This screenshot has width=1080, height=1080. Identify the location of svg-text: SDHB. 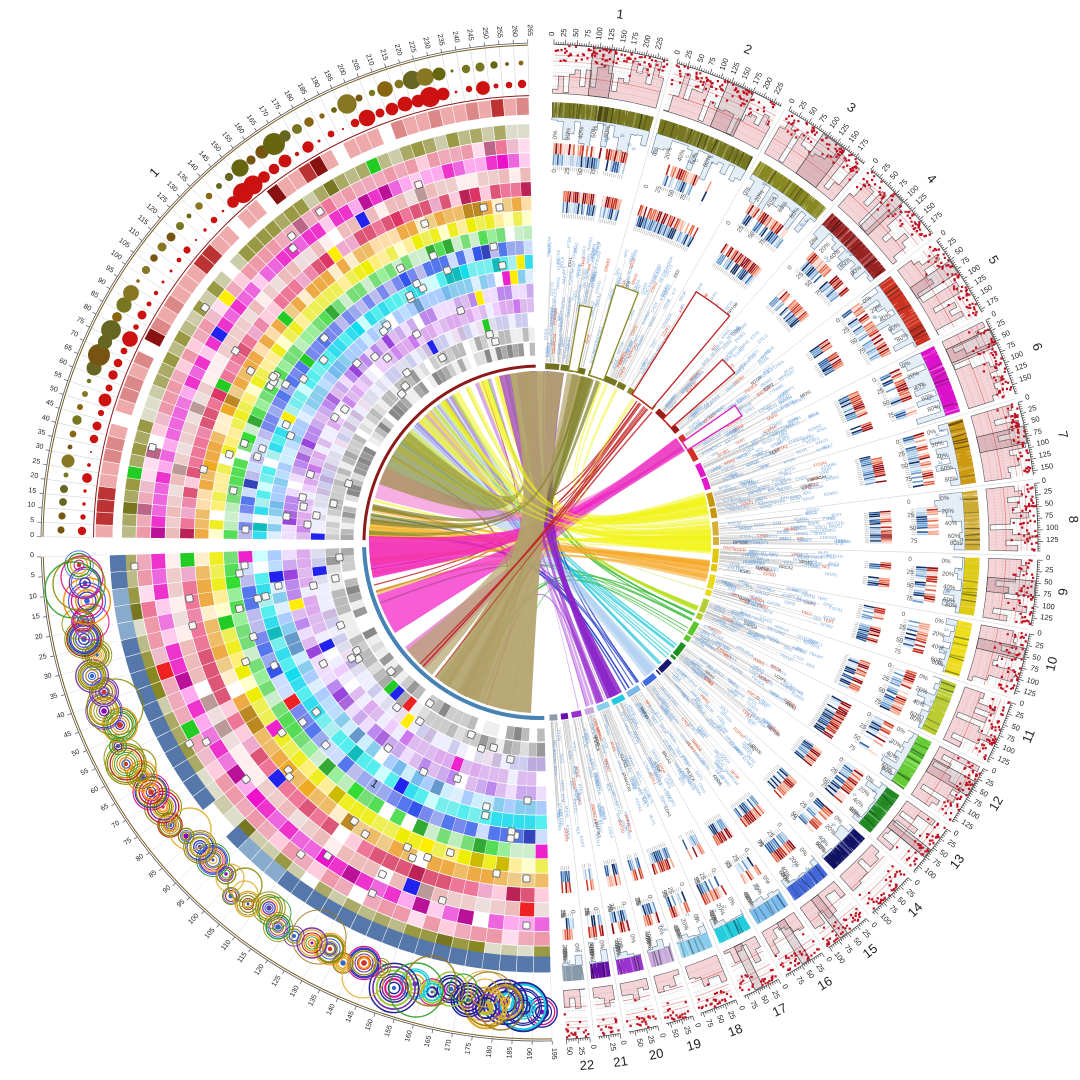
(731, 692).